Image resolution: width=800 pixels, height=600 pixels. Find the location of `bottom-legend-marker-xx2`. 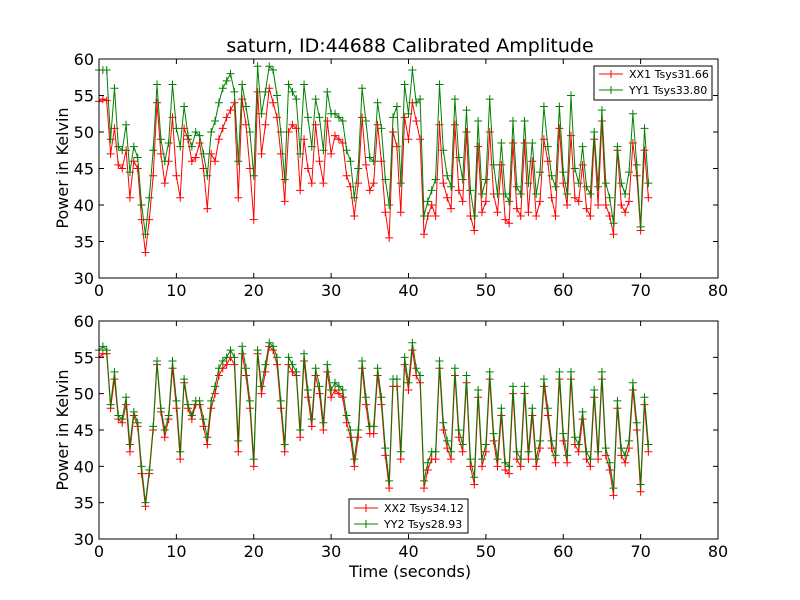

bottom-legend-marker-xx2 is located at coordinates (366, 508).